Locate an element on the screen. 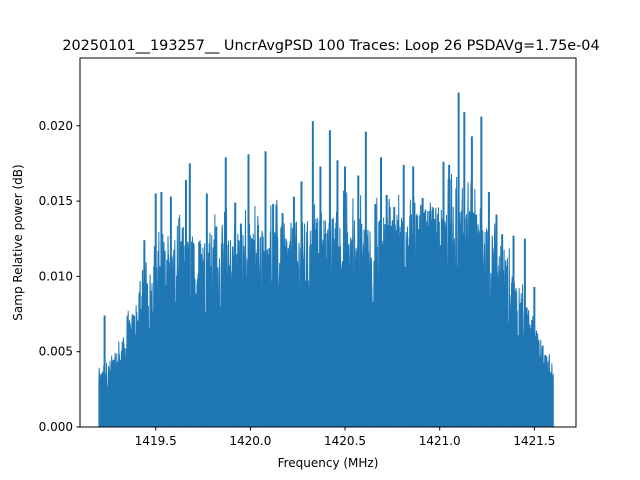  x-axis: 1419.5 1420.0 1420.5 1421.0 1421.5 is located at coordinates (345, 437).